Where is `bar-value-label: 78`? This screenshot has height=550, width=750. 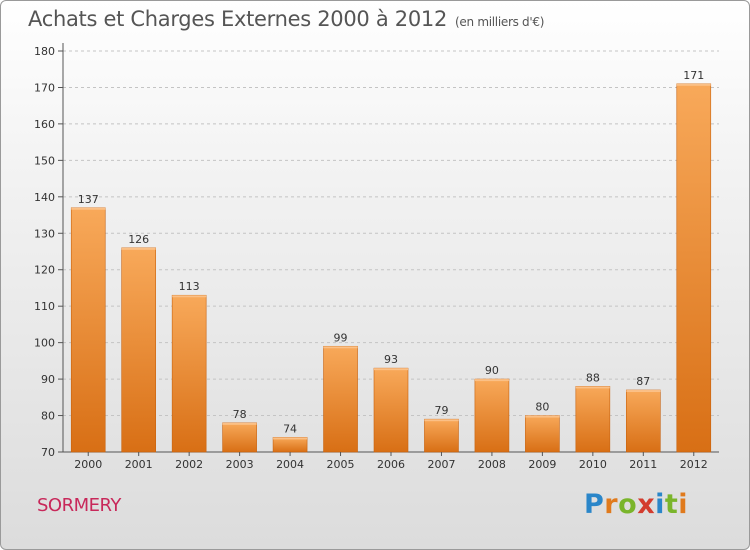 bar-value-label: 78 is located at coordinates (240, 414).